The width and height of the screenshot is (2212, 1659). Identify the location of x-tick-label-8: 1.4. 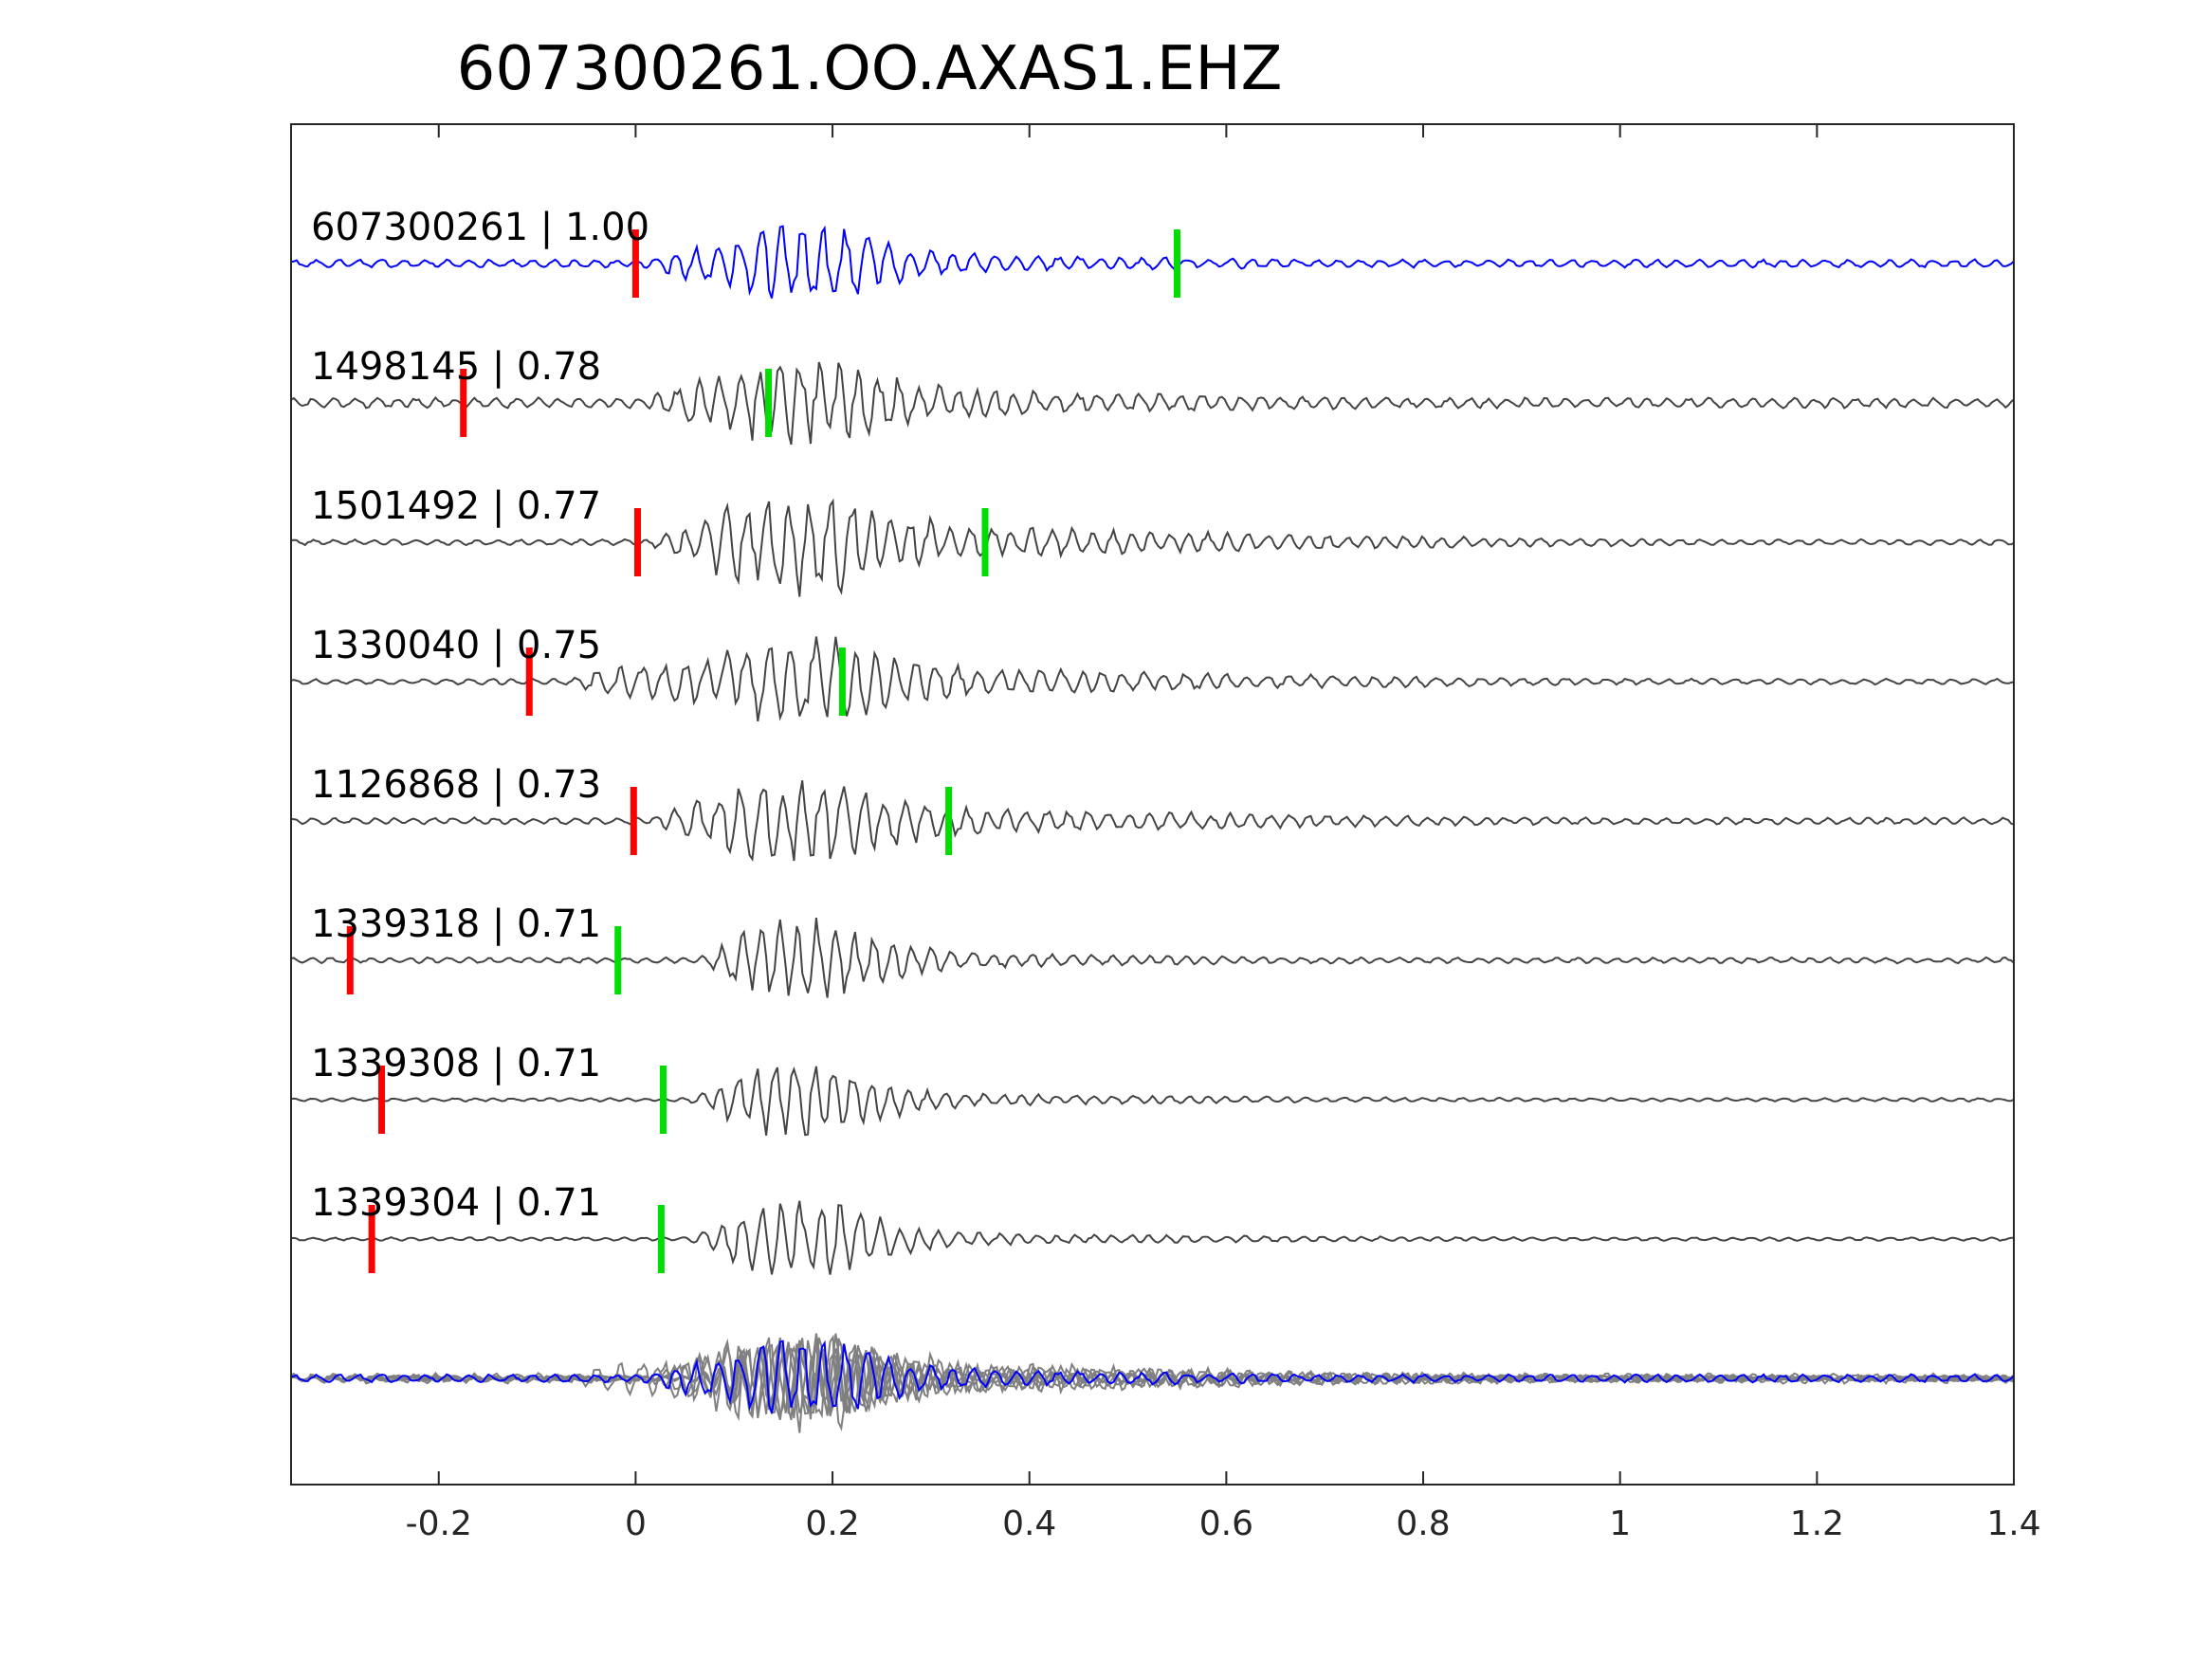
(2013, 1523).